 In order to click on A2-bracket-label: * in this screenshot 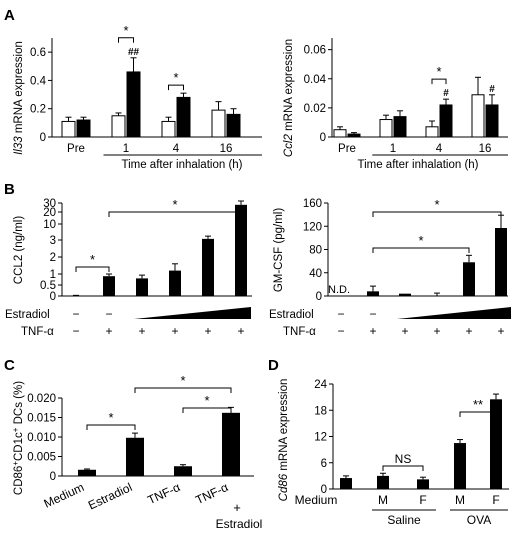, I will do `click(438, 71)`.